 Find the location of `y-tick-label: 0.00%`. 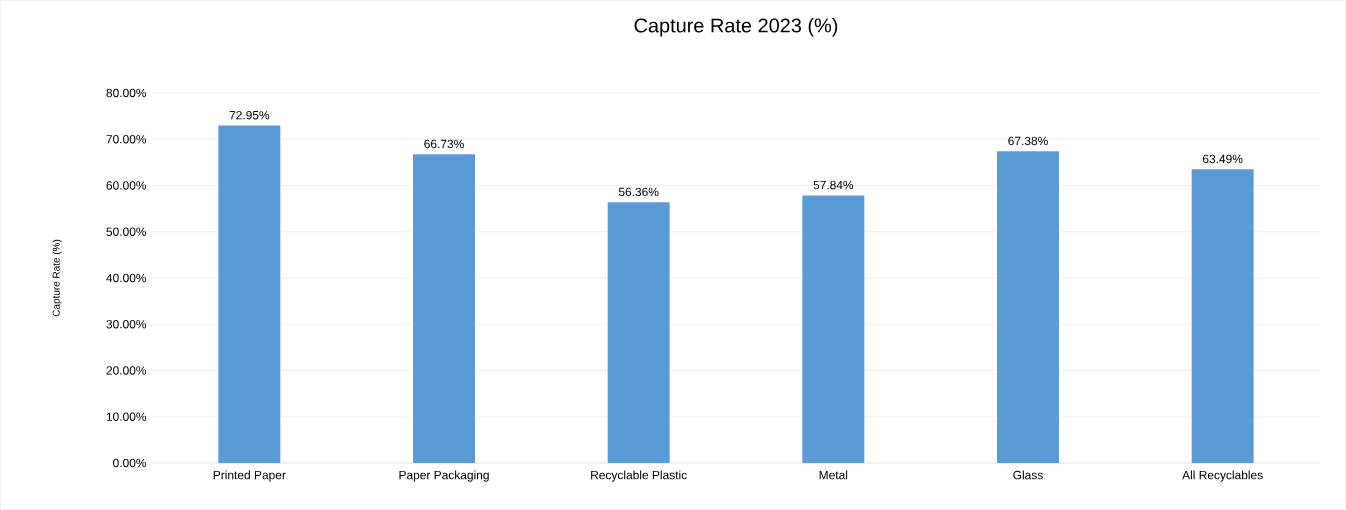

y-tick-label: 0.00% is located at coordinates (130, 463).